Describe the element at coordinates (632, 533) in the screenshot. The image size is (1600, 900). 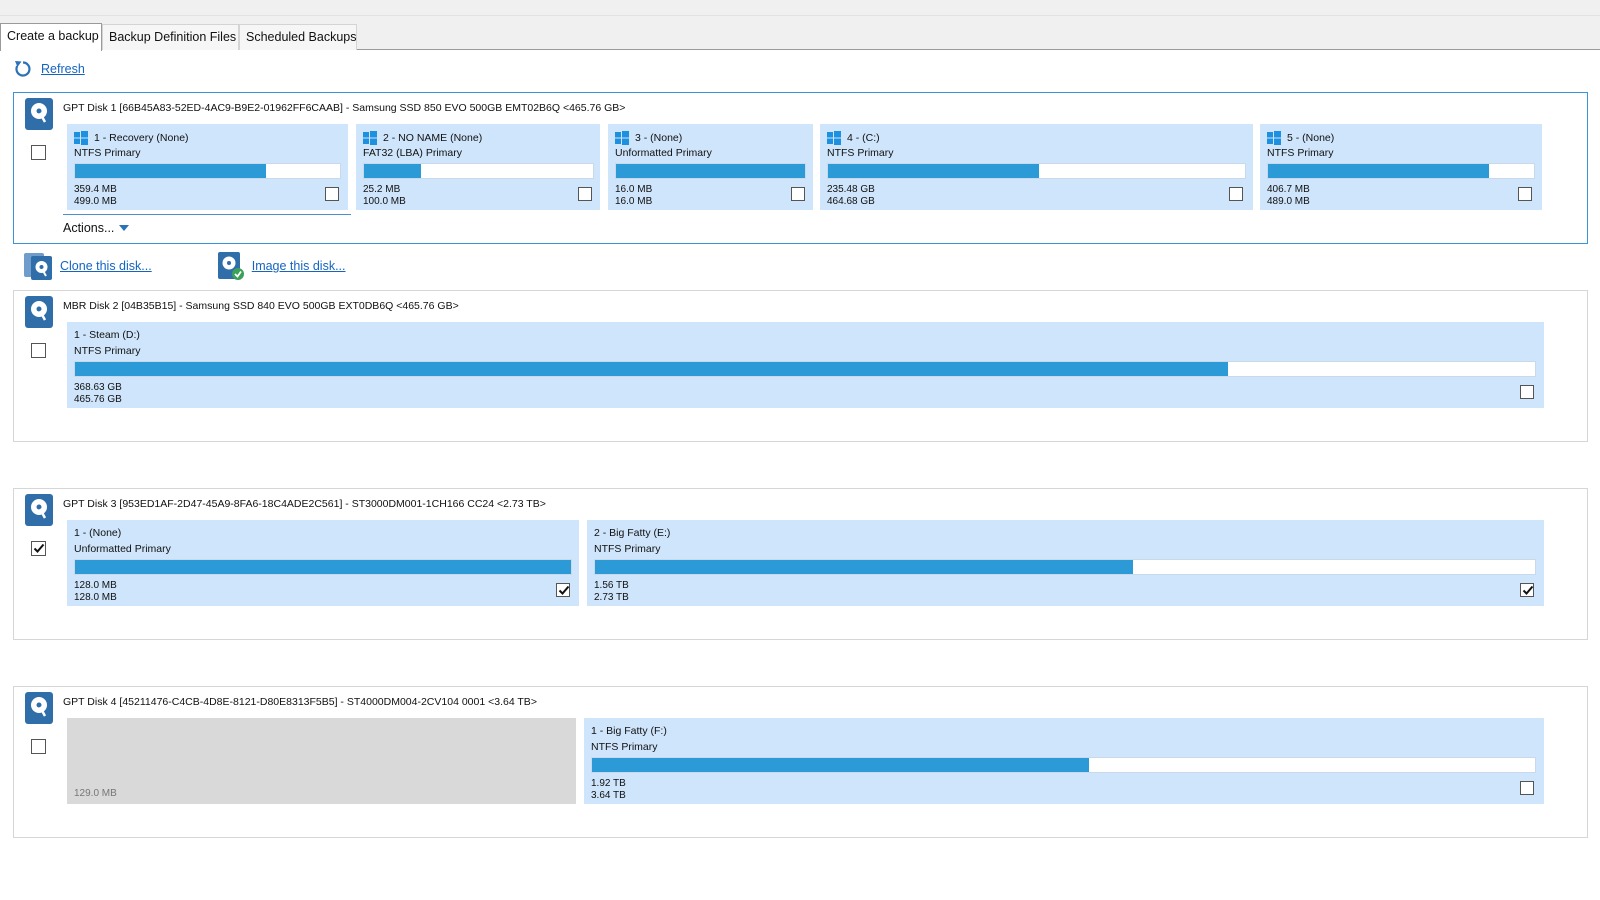
I see `partition-name: 2 - Big Fatty (E:)` at that location.